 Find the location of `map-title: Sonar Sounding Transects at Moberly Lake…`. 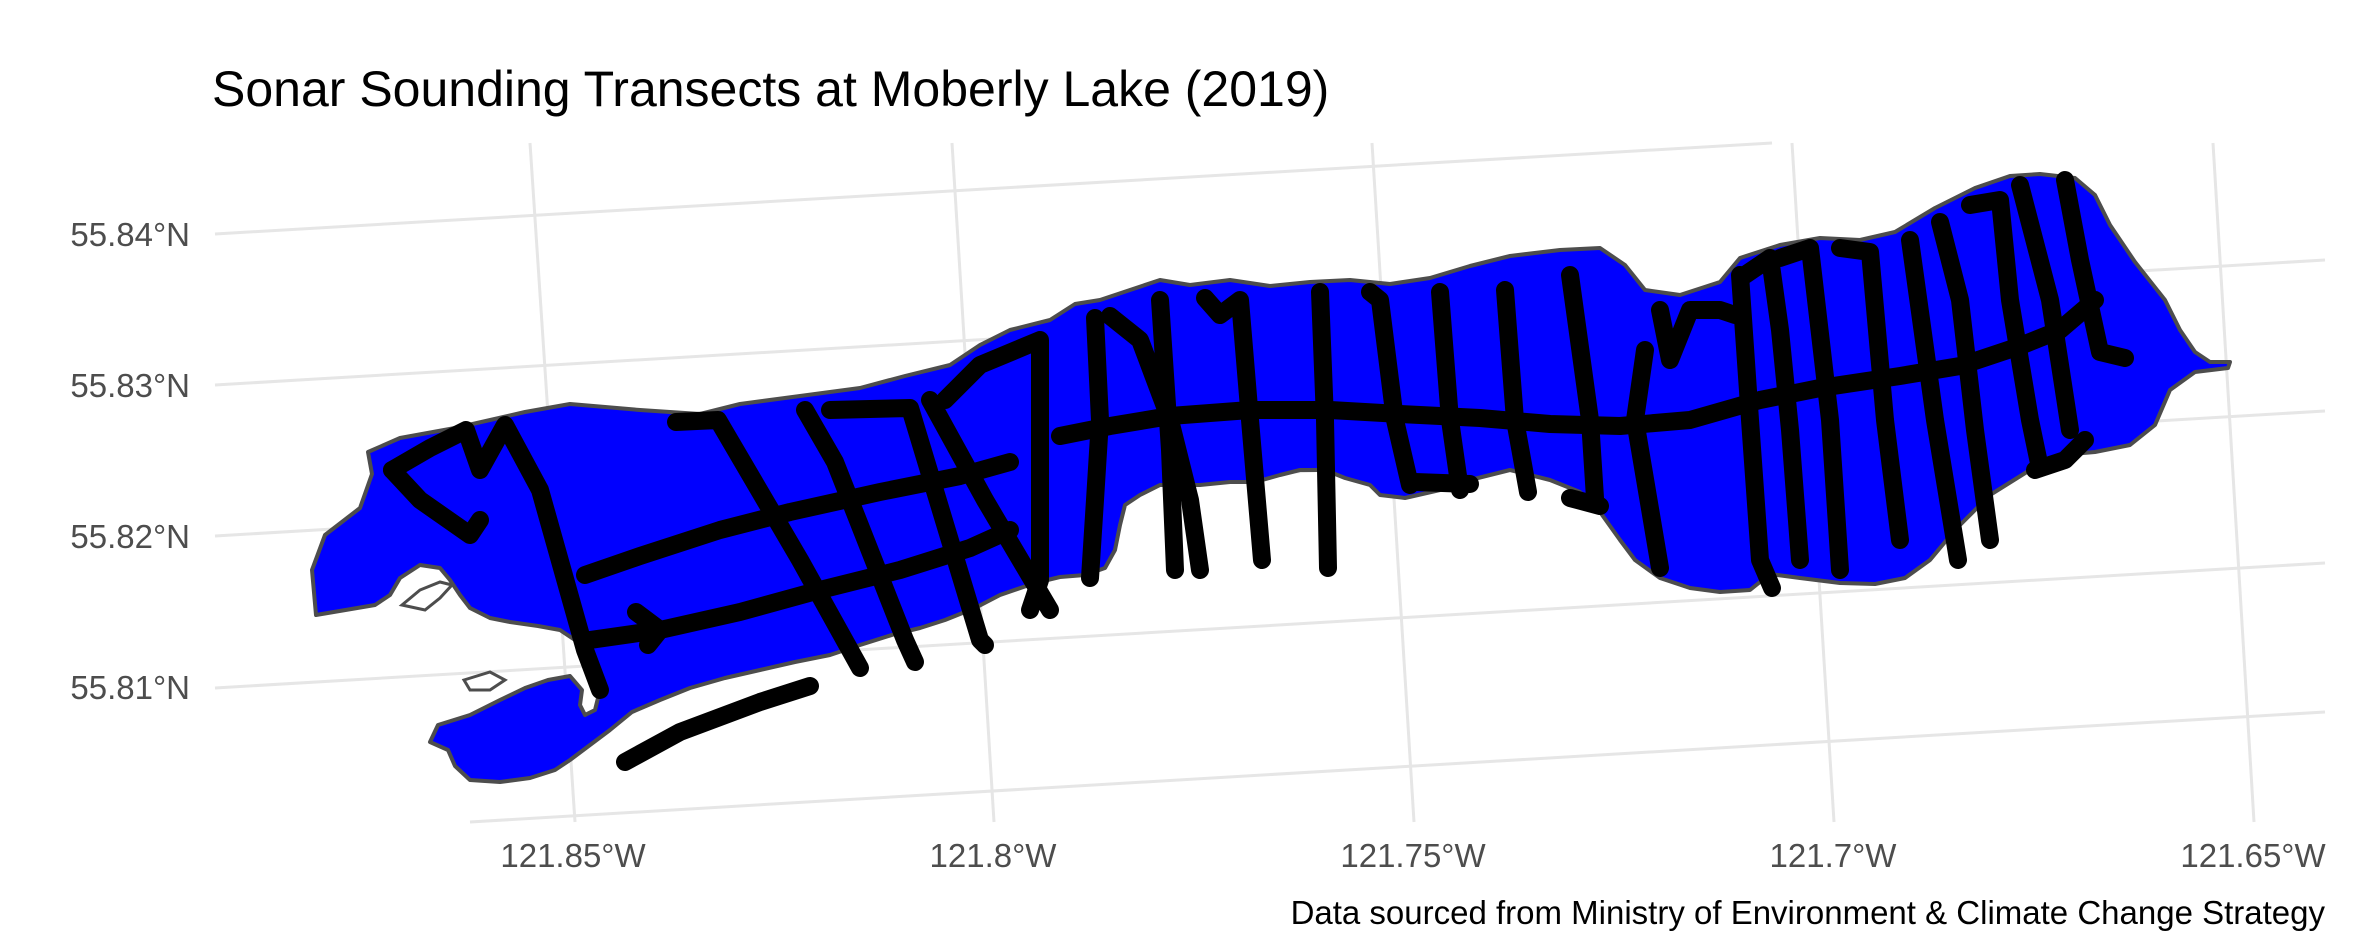

map-title: Sonar Sounding Transects at Moberly Lake… is located at coordinates (770, 89).